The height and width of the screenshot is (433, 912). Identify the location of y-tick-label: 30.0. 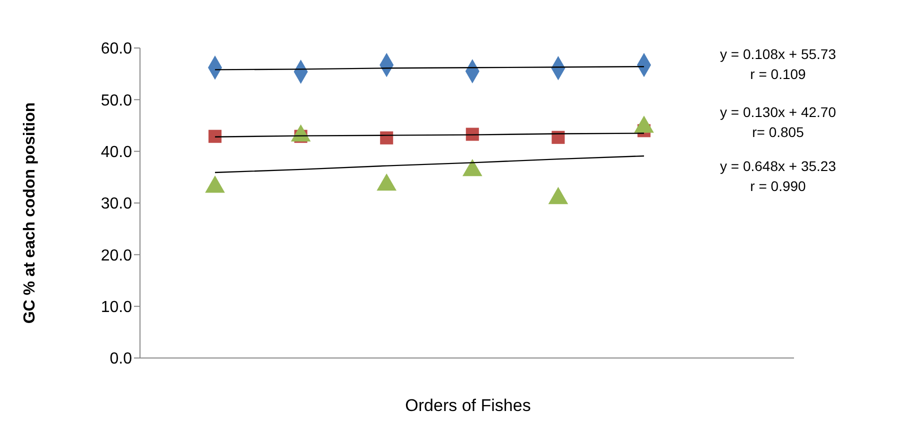
(116, 204).